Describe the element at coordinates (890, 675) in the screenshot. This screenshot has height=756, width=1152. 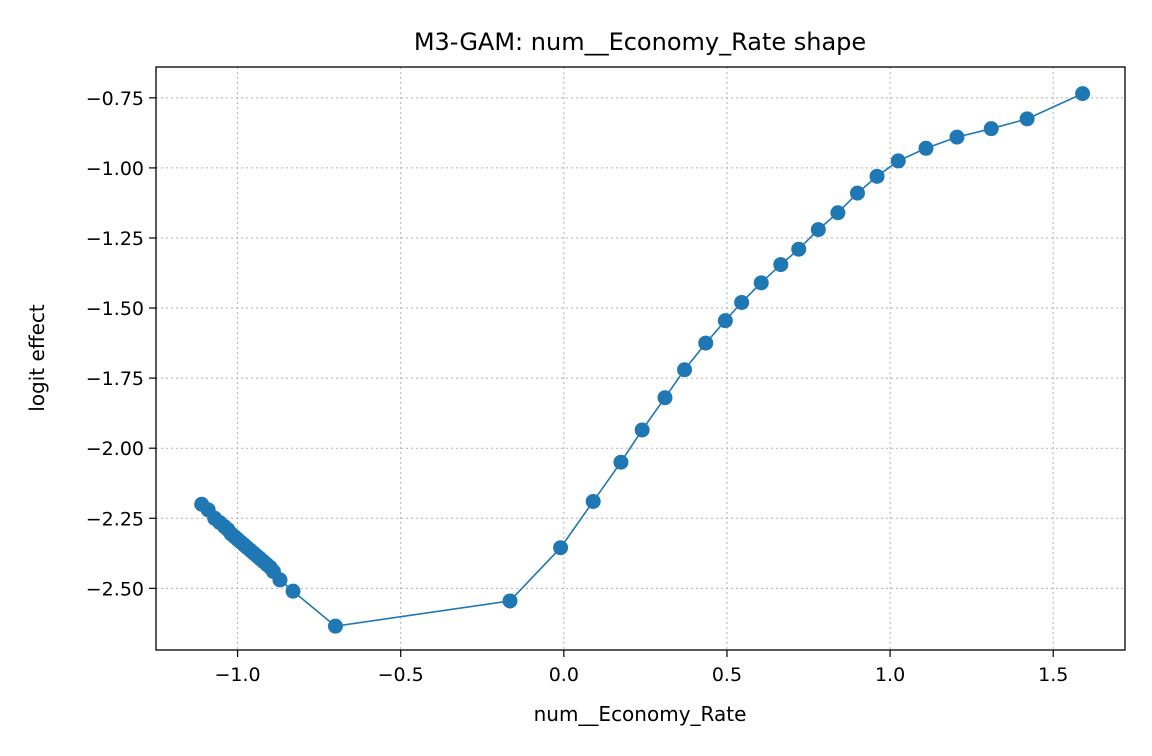
I see `x-tick-label: 1.0` at that location.